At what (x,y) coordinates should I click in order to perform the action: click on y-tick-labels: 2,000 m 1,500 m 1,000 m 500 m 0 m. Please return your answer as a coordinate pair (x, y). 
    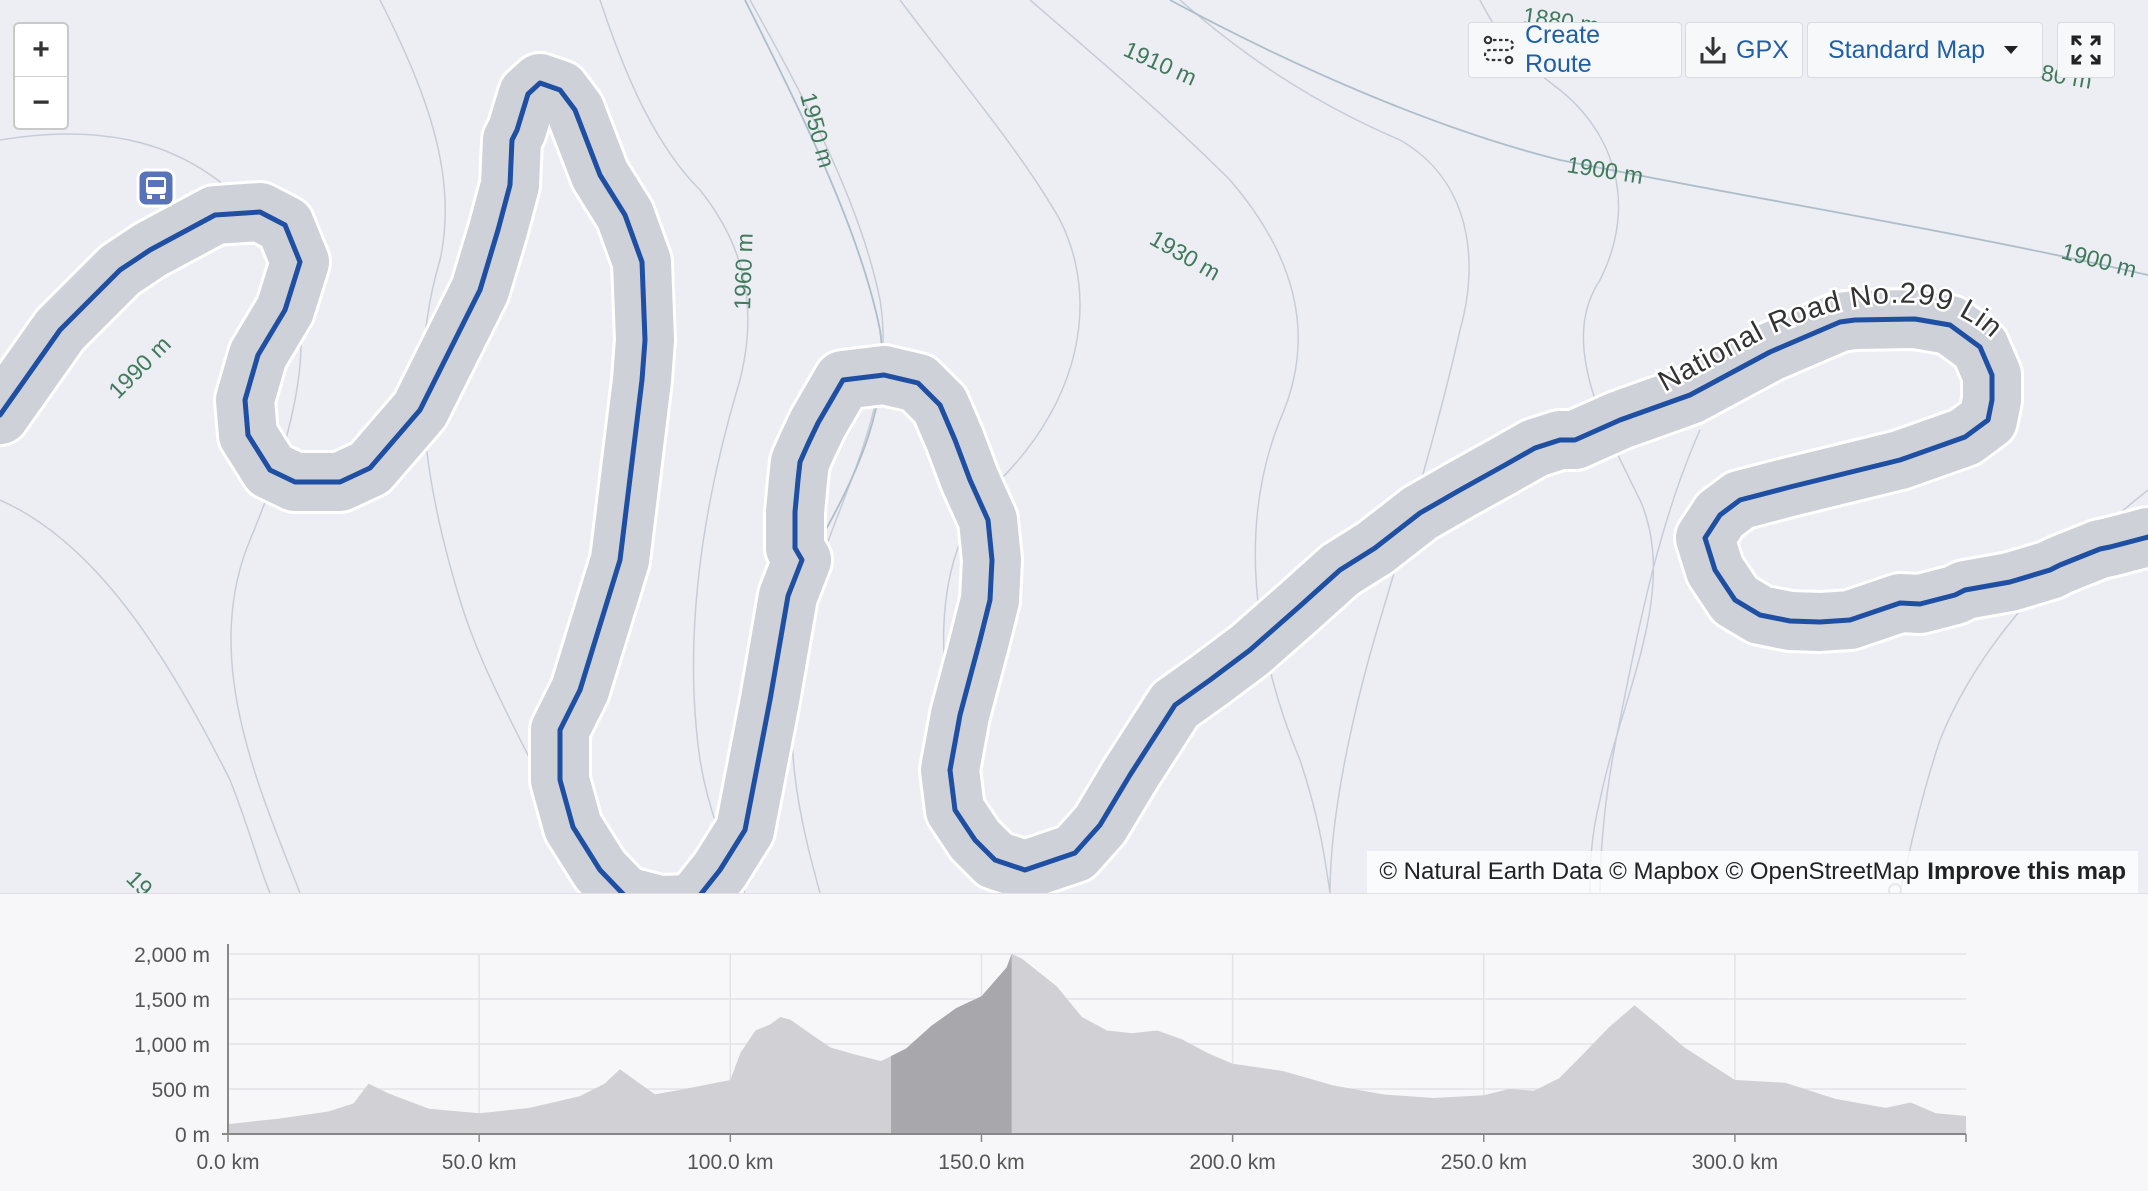
    Looking at the image, I should click on (172, 1045).